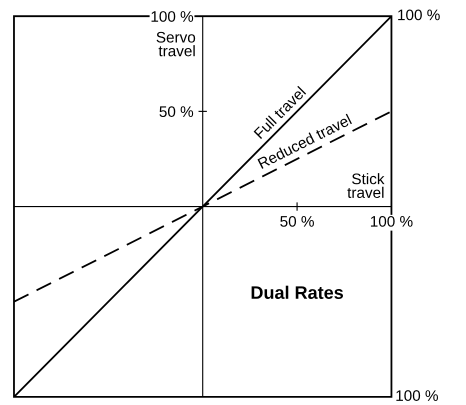 The image size is (466, 405). Describe the element at coordinates (297, 292) in the screenshot. I see `text: Dual Rates` at that location.